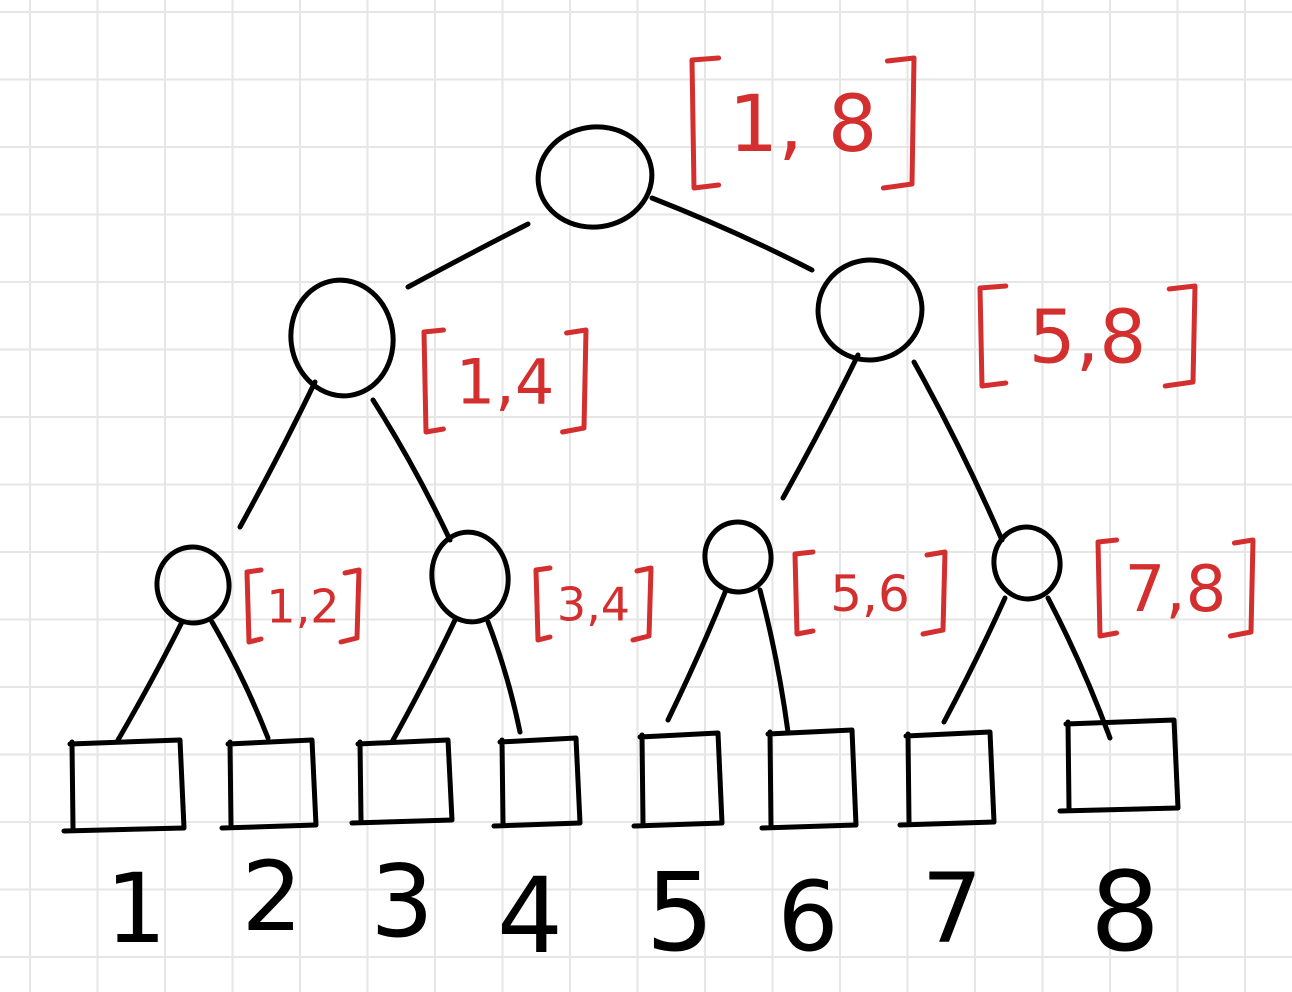 This screenshot has height=992, width=1292. What do you see at coordinates (135, 909) in the screenshot?
I see `leaf-number-1: 1` at bounding box center [135, 909].